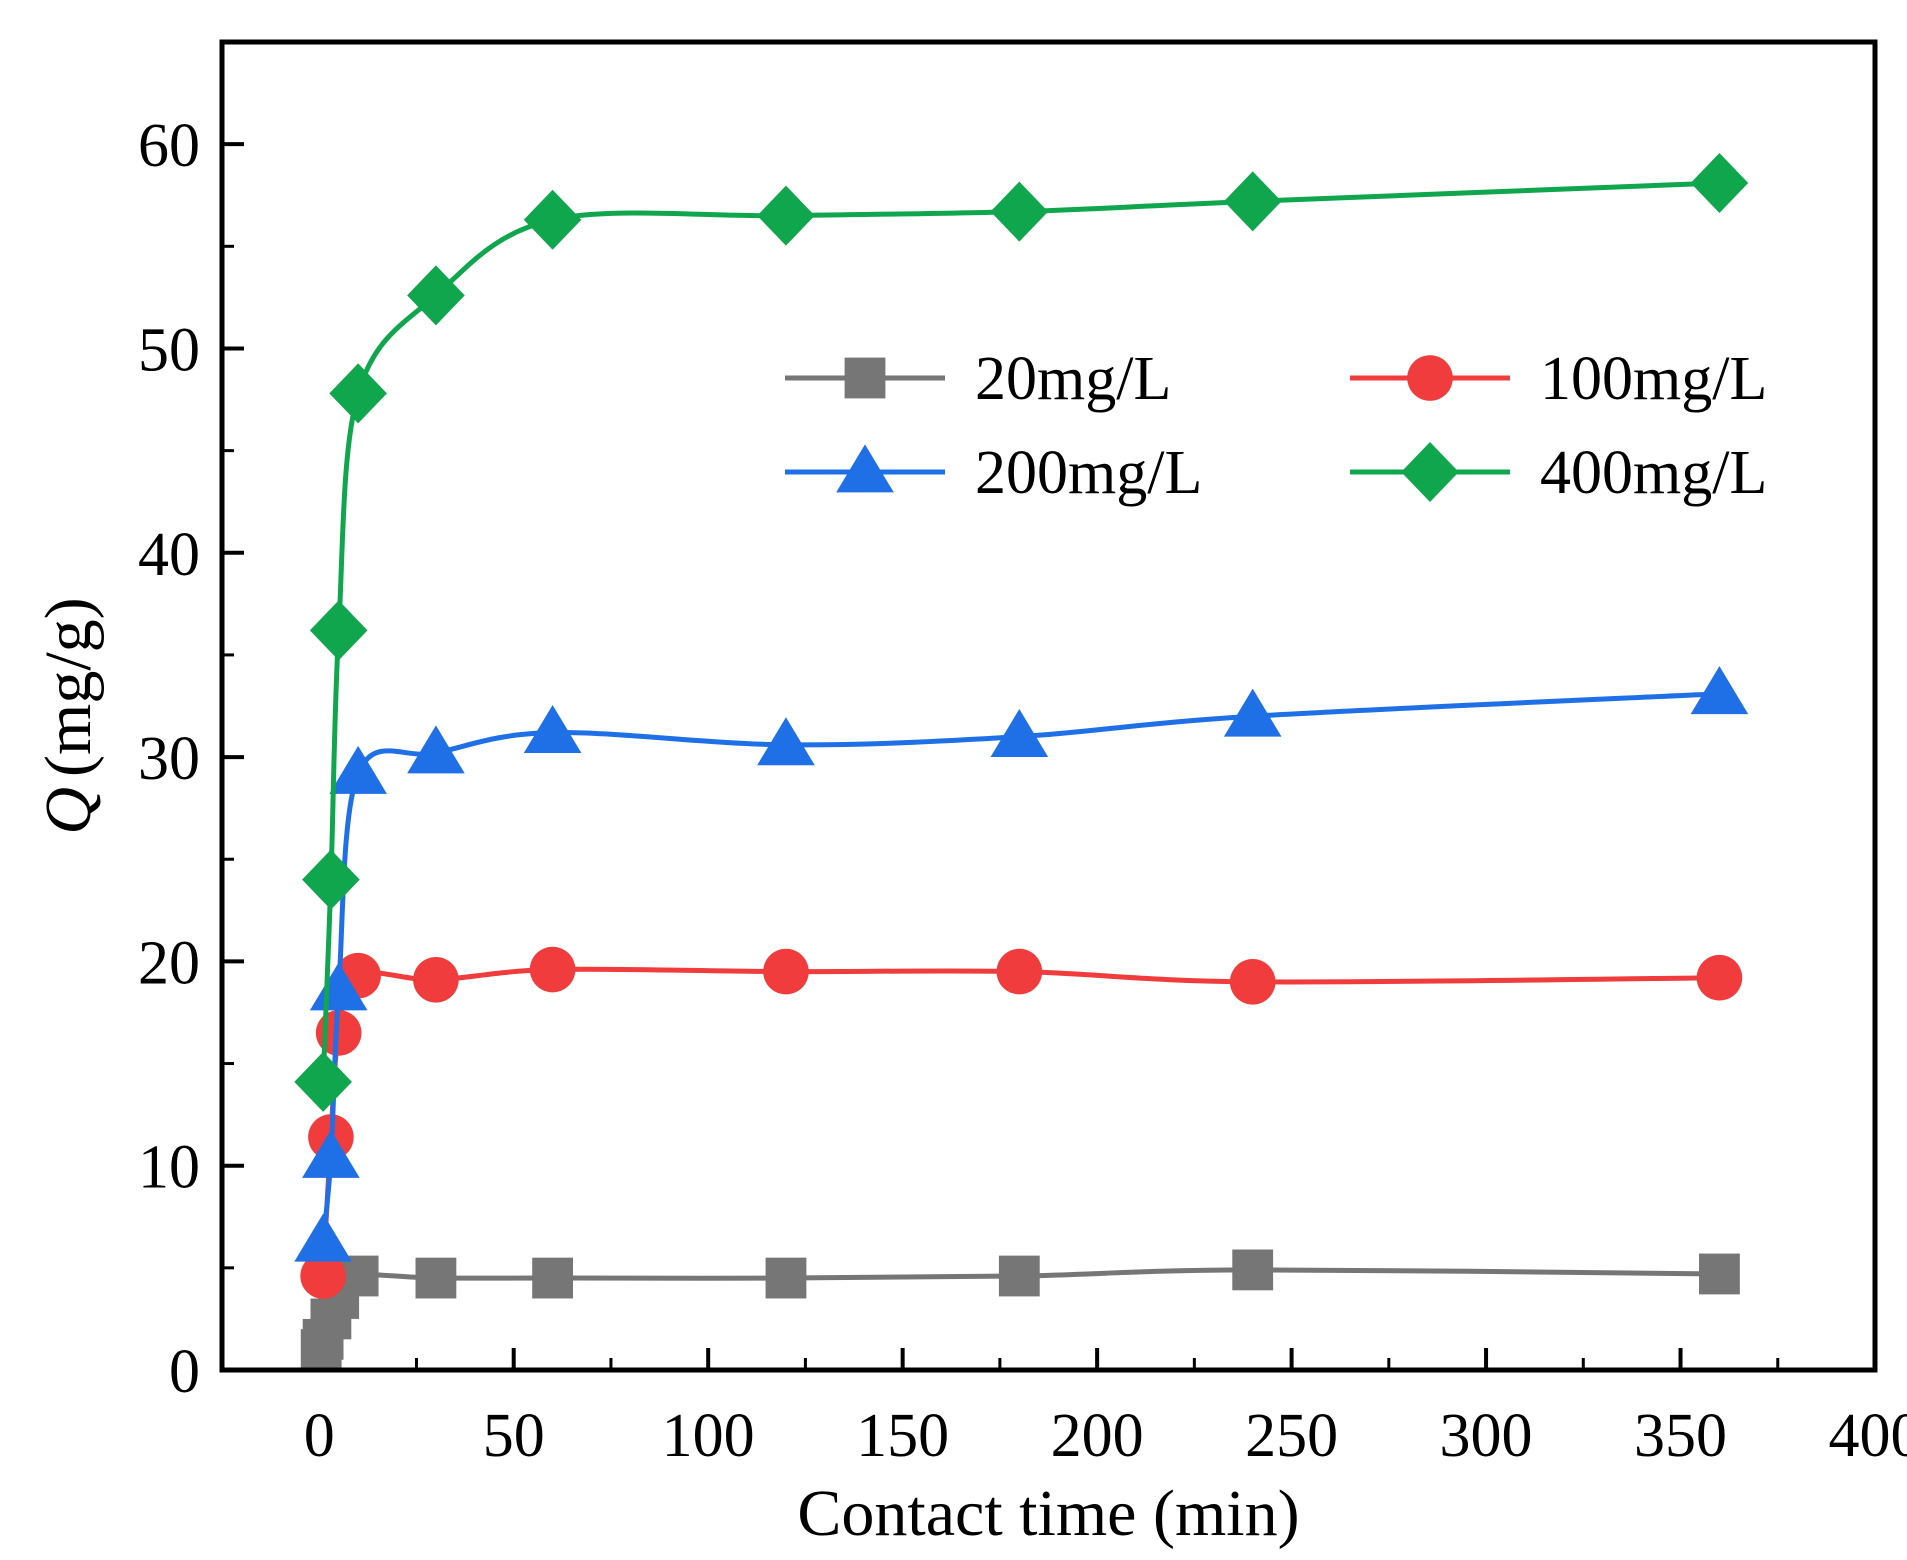 Image resolution: width=1907 pixels, height=1560 pixels. I want to click on legend-label-400mgl: 400mg/L, so click(1653, 473).